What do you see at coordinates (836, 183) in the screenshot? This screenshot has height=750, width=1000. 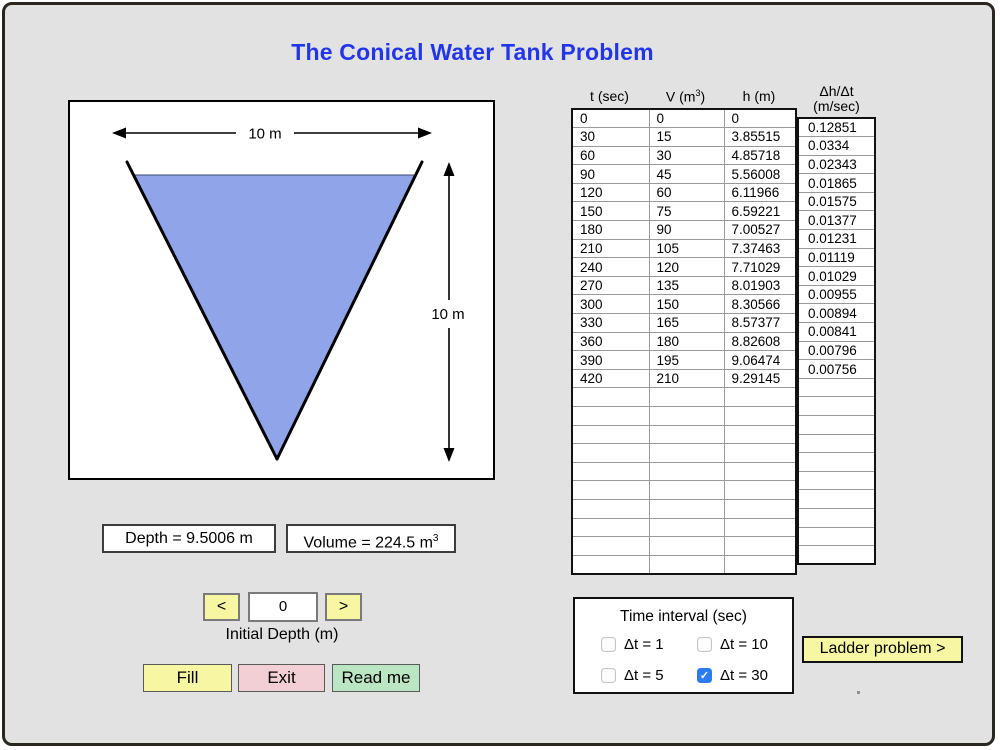 I see `table-row: 0.01865` at bounding box center [836, 183].